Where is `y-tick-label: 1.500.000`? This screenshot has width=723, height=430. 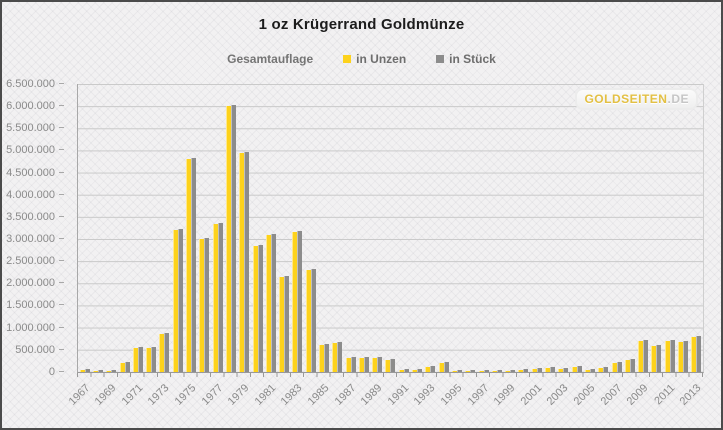
y-tick-label: 1.500.000 is located at coordinates (35, 305).